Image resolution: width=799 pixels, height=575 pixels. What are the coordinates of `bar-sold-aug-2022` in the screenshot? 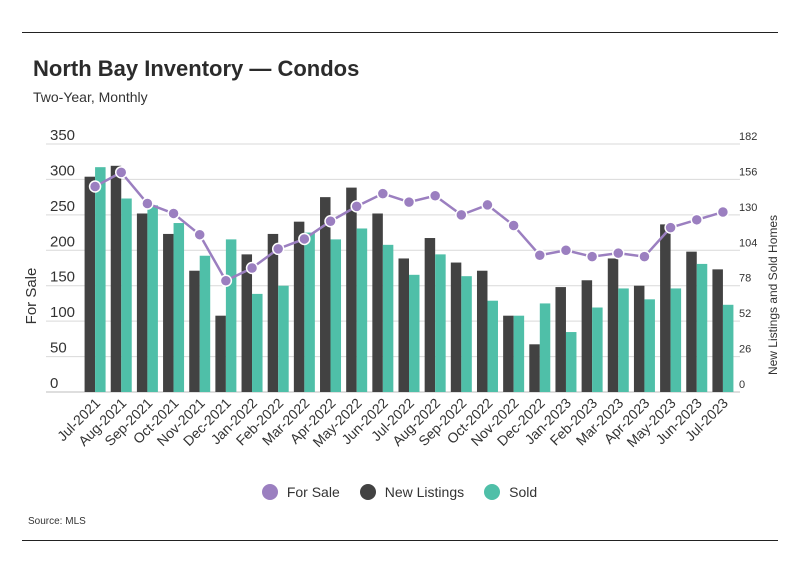 It's located at (440, 323).